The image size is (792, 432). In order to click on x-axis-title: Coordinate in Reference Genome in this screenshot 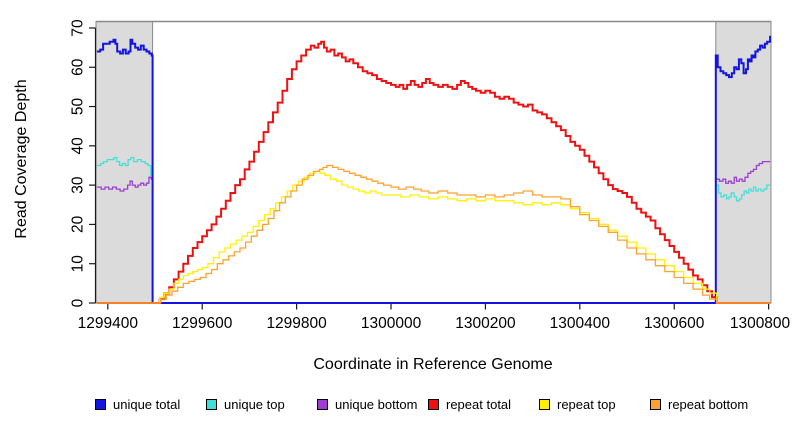, I will do `click(432, 364)`.